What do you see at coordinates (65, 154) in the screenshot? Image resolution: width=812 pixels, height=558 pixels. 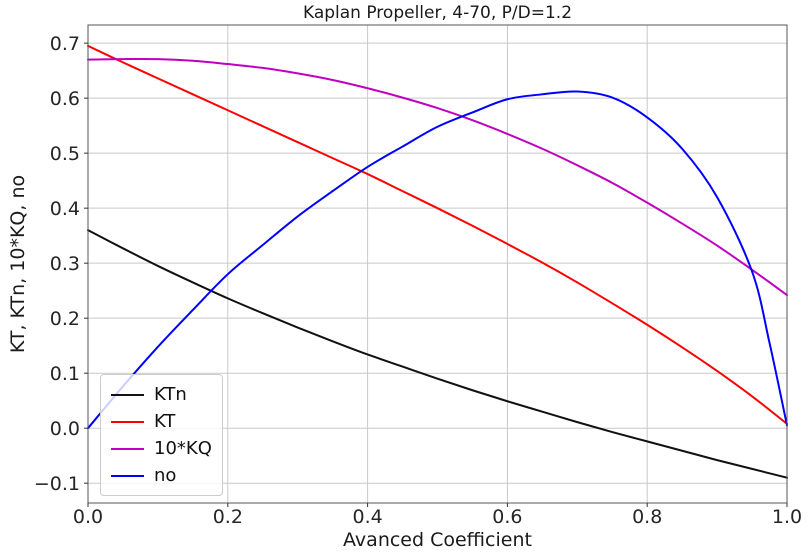 I see `y-tick-label: 0.5` at bounding box center [65, 154].